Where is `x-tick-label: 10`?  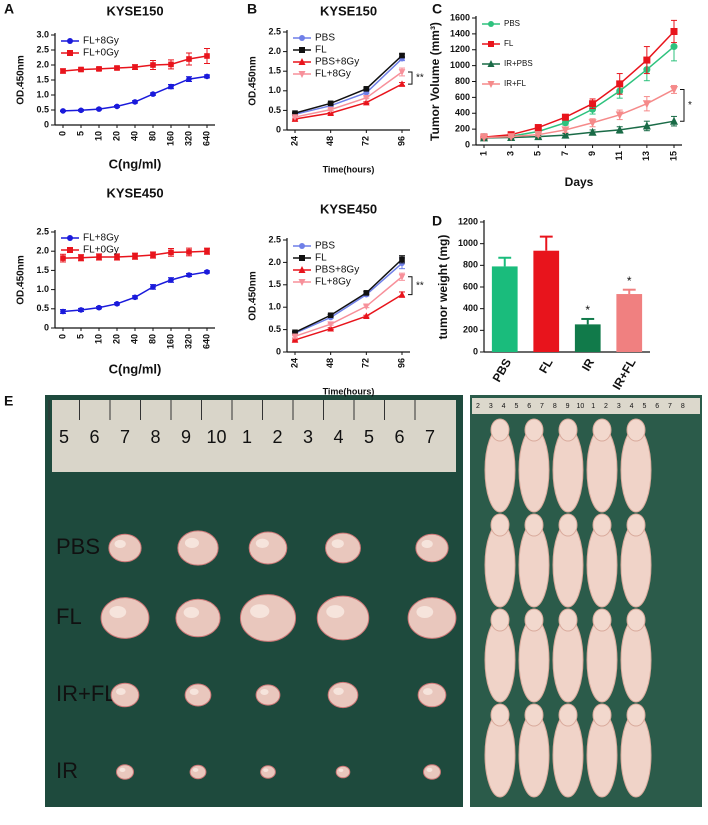 x-tick-label: 10 is located at coordinates (98, 339).